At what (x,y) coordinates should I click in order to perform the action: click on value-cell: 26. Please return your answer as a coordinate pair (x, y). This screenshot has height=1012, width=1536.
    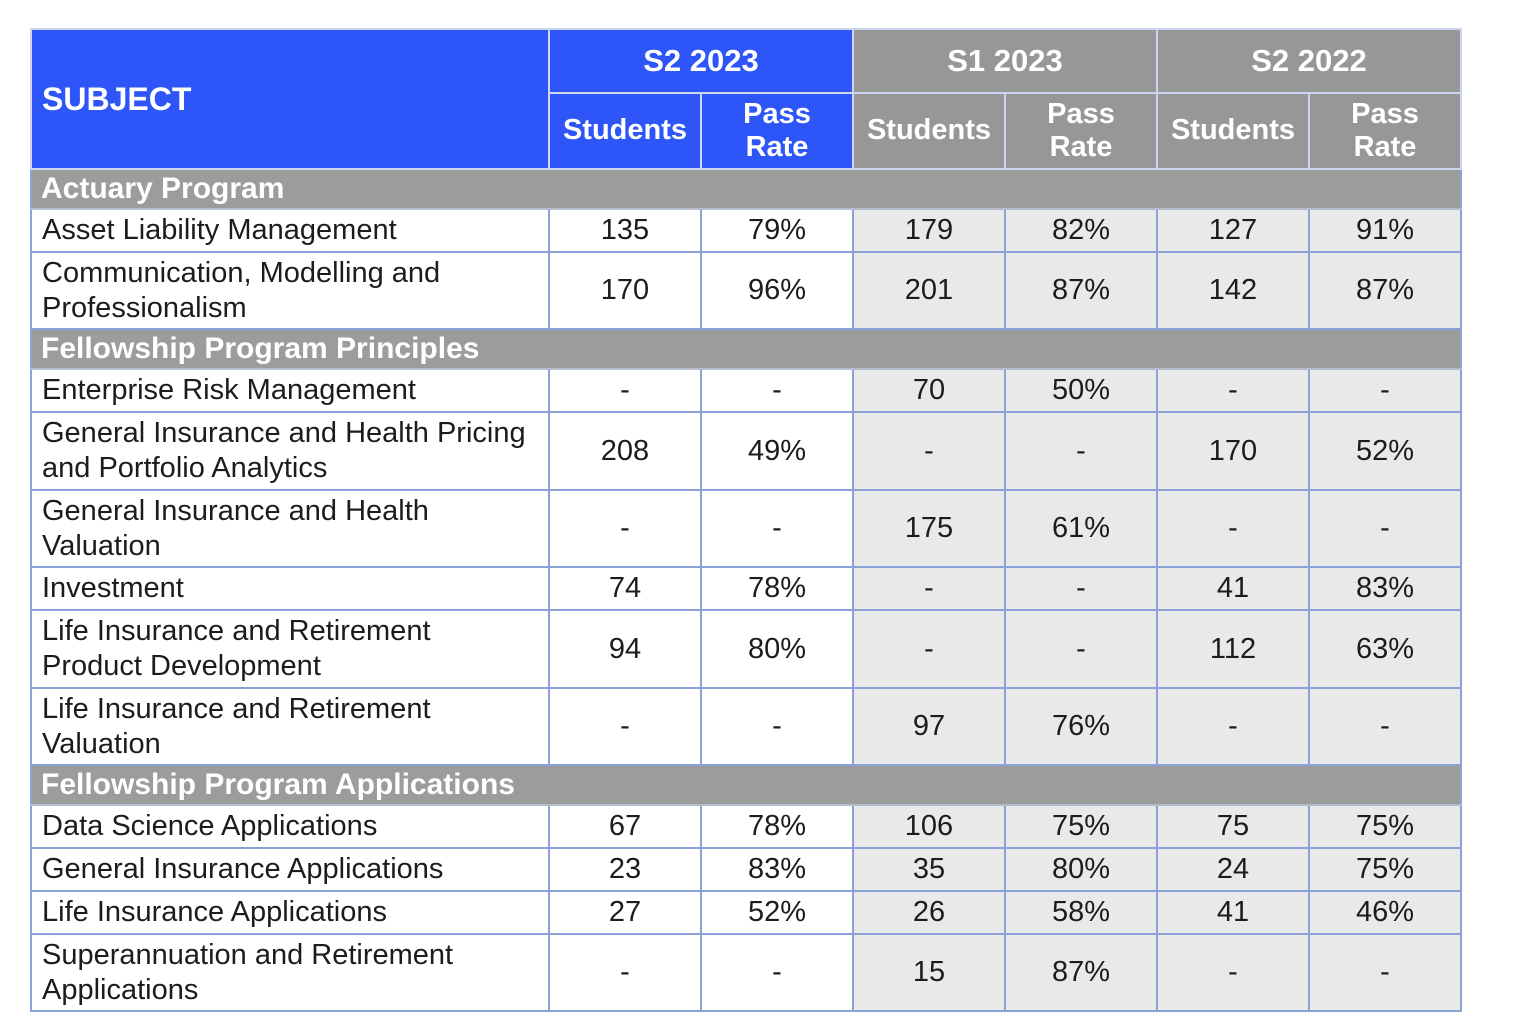
    Looking at the image, I should click on (929, 912).